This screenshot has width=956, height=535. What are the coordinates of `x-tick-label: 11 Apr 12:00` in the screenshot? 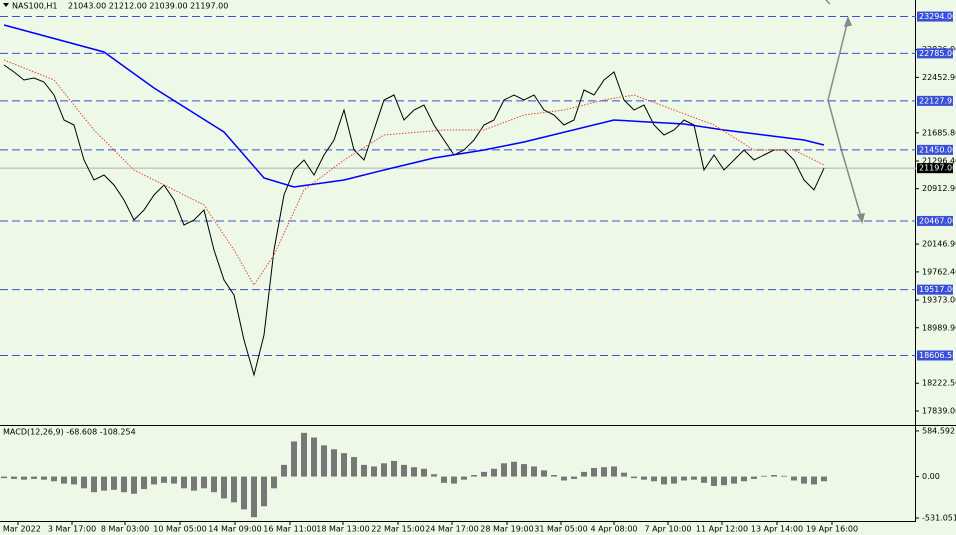 It's located at (722, 529).